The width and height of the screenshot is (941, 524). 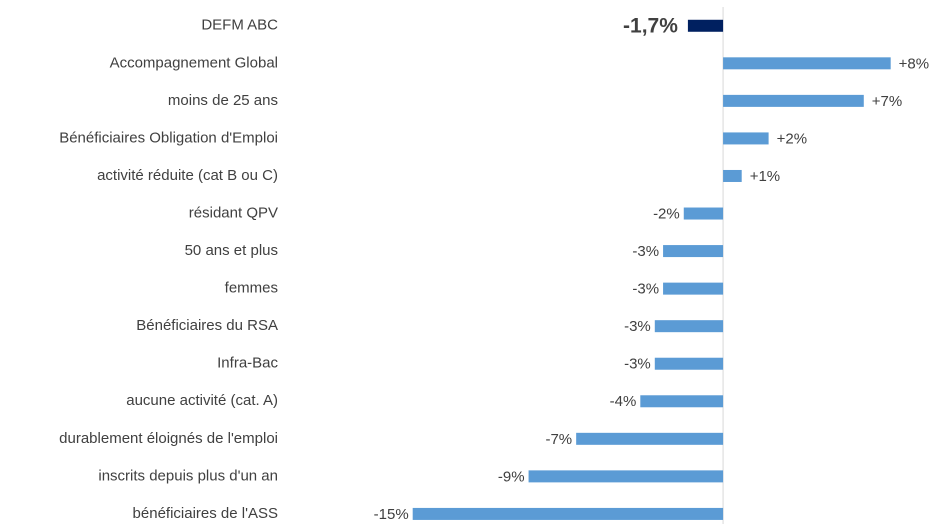 I want to click on category-label: Accompagnement Global, so click(x=194, y=62).